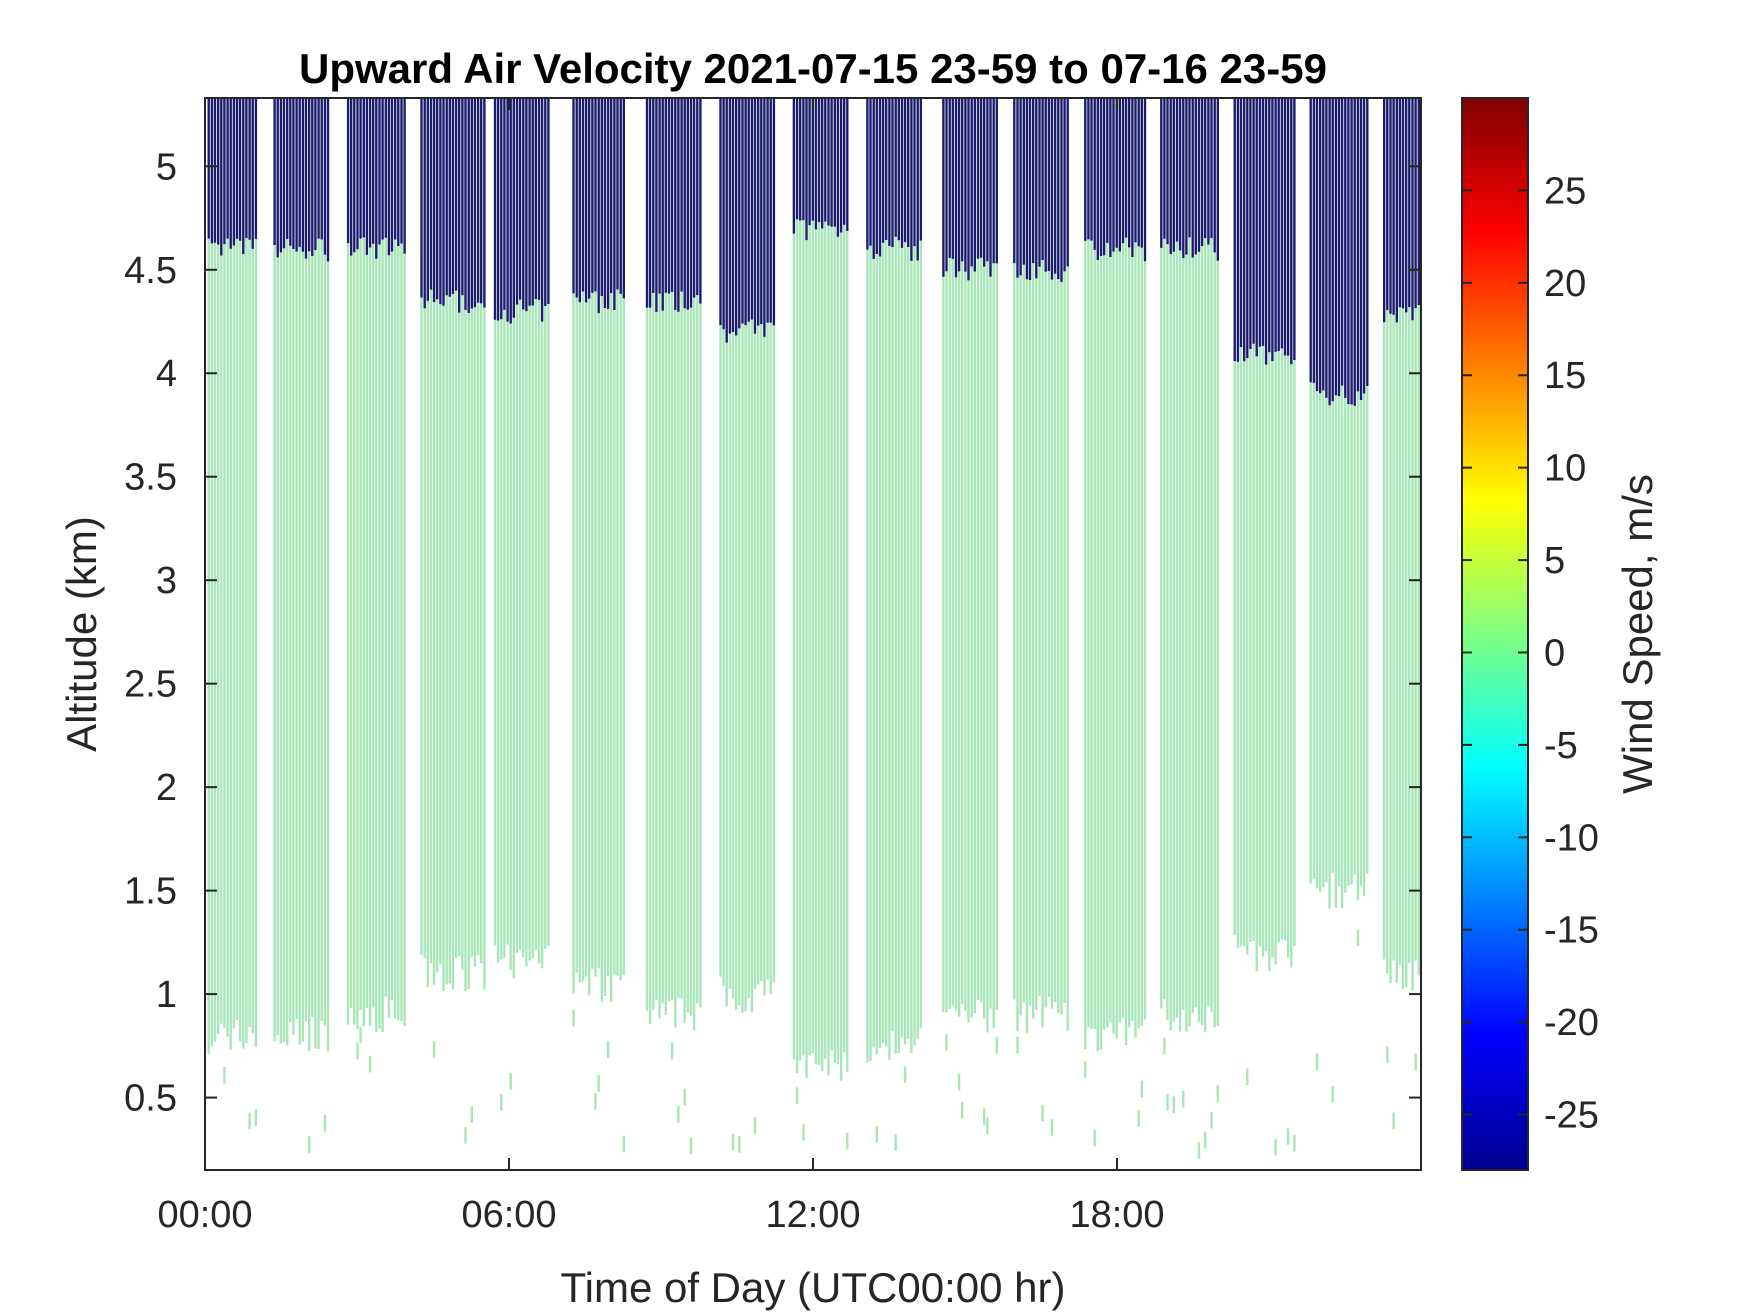  Describe the element at coordinates (1565, 376) in the screenshot. I see `colorbar-tick-label: 15` at that location.